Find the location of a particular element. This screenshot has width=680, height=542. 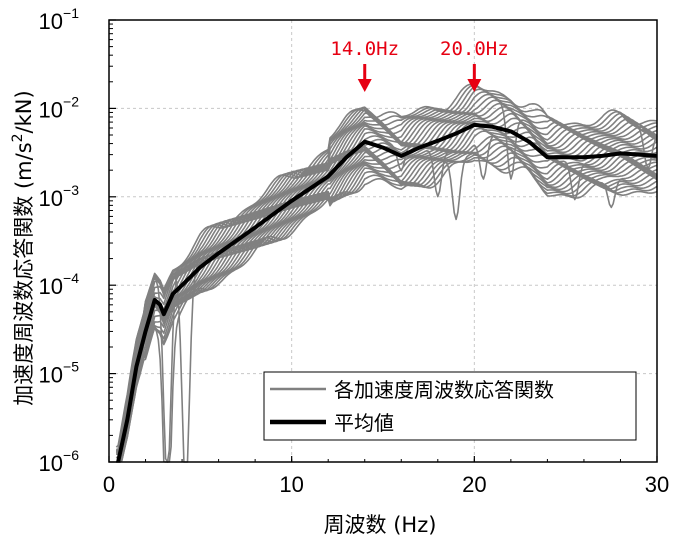

y-tick-label: 10⁻¹ is located at coordinates (59, 19).